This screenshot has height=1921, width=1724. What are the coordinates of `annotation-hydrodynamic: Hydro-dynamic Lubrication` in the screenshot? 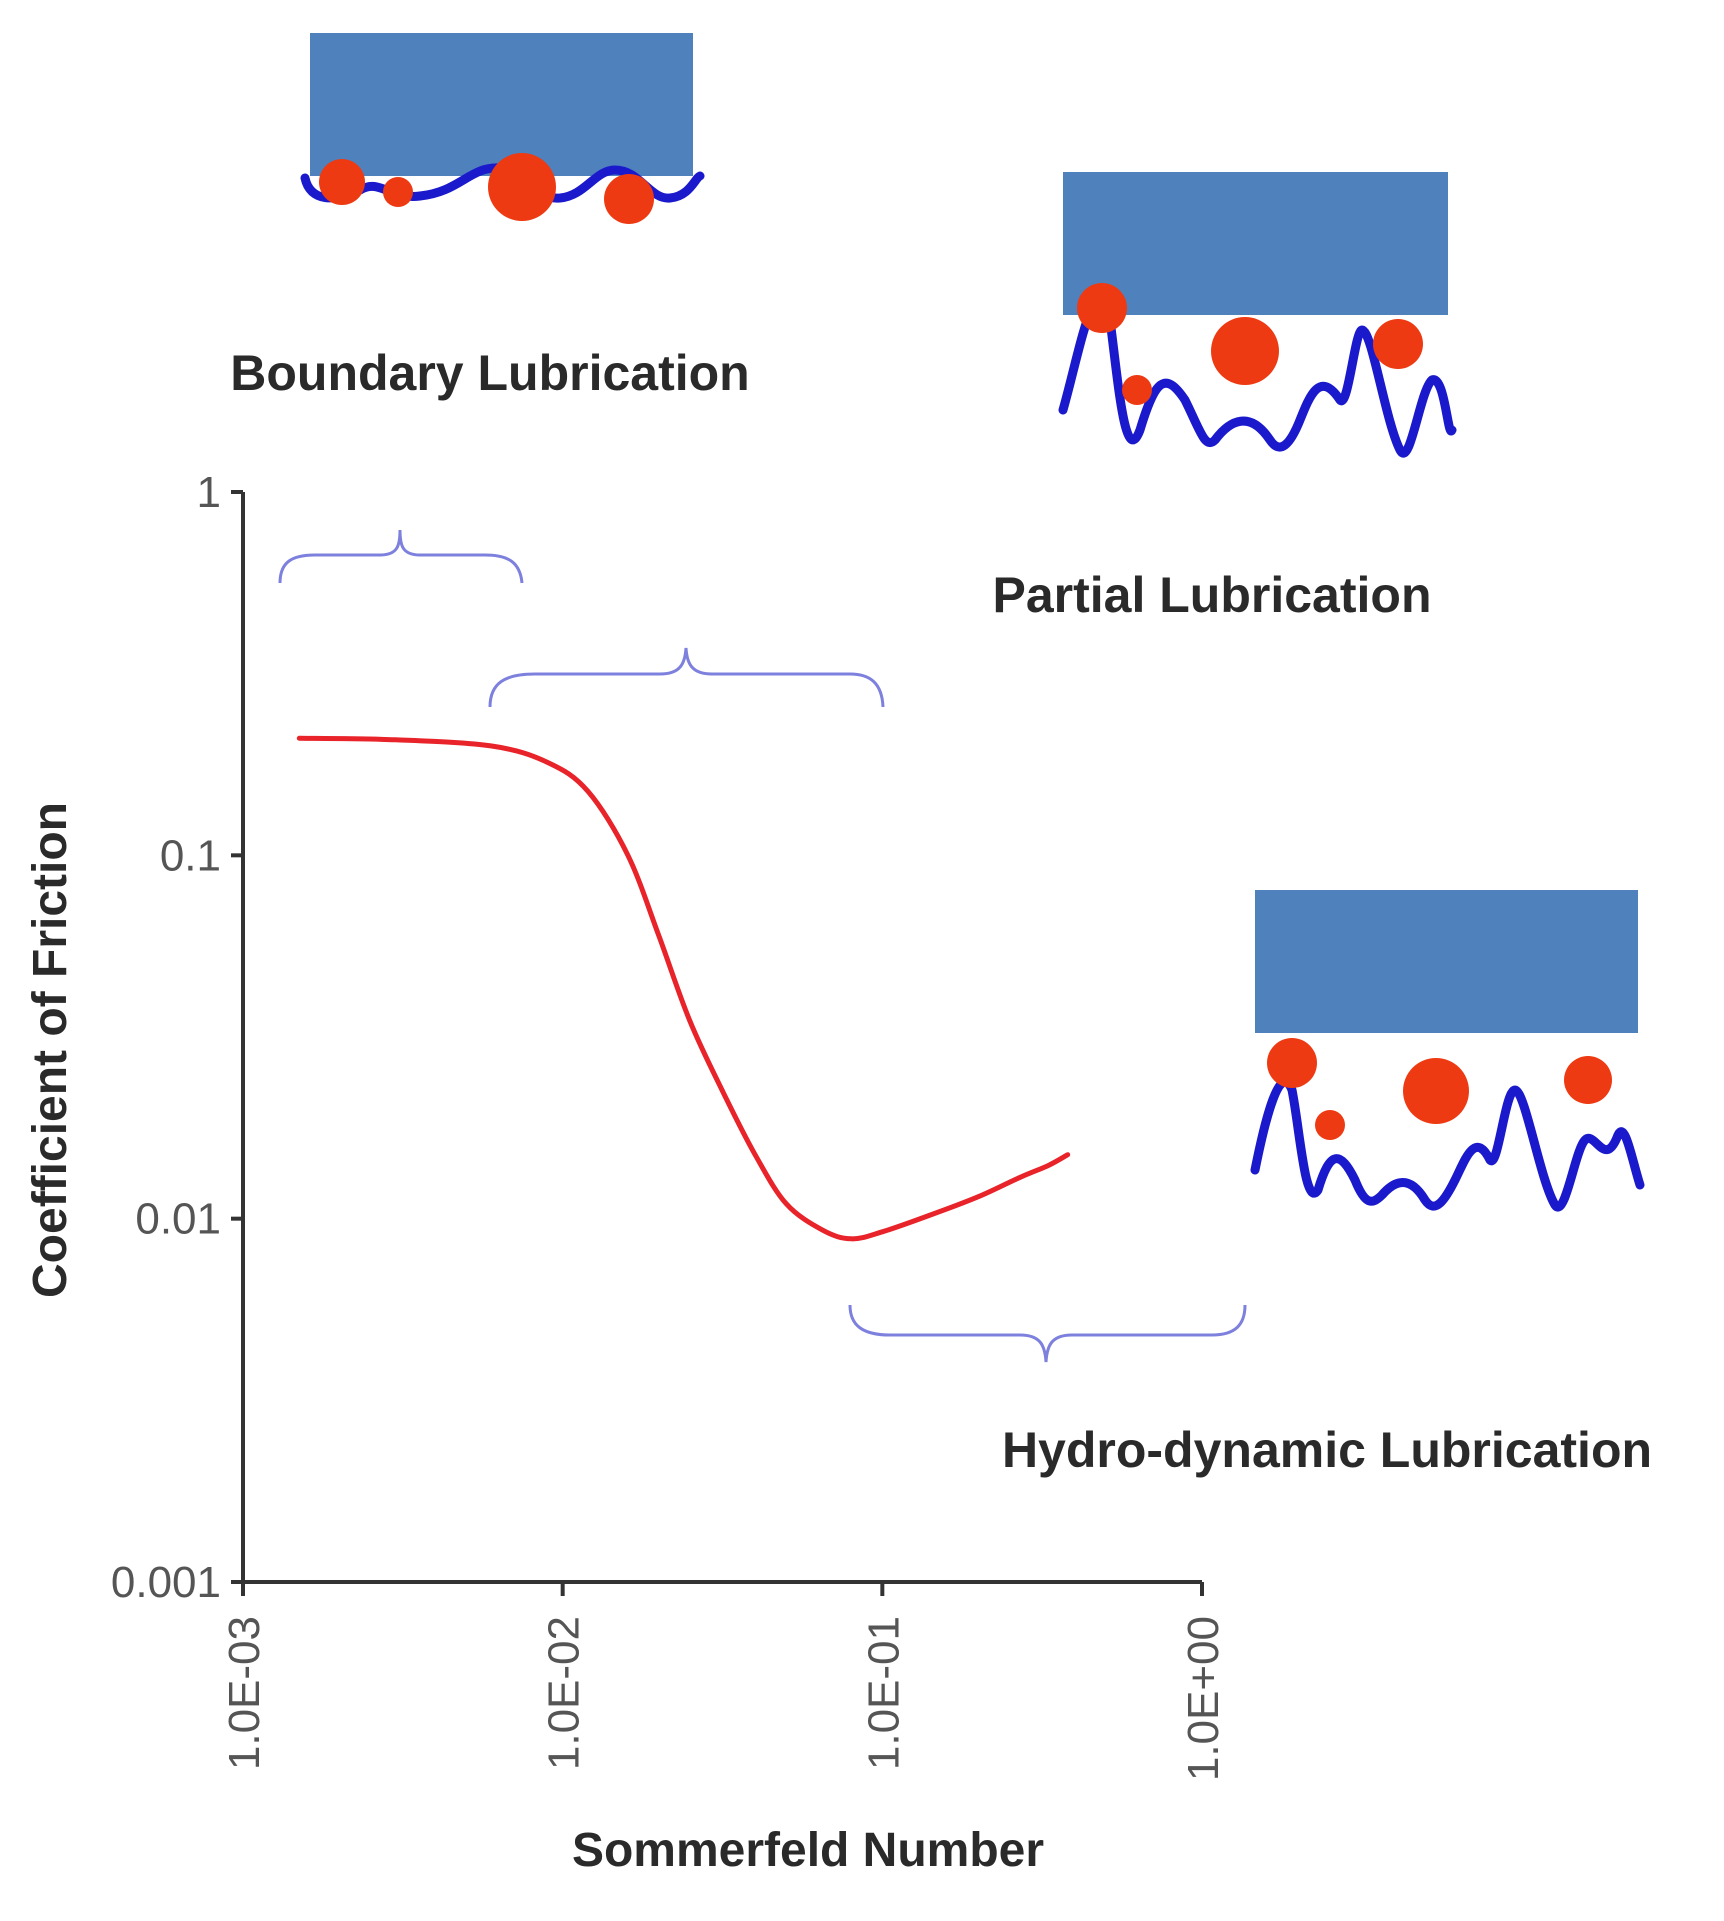 It's located at (1327, 1450).